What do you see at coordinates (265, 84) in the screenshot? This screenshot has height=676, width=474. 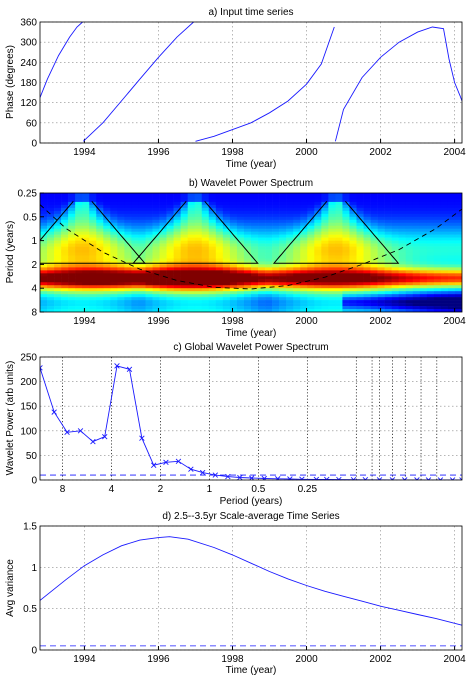 I see `phase-series-line` at bounding box center [265, 84].